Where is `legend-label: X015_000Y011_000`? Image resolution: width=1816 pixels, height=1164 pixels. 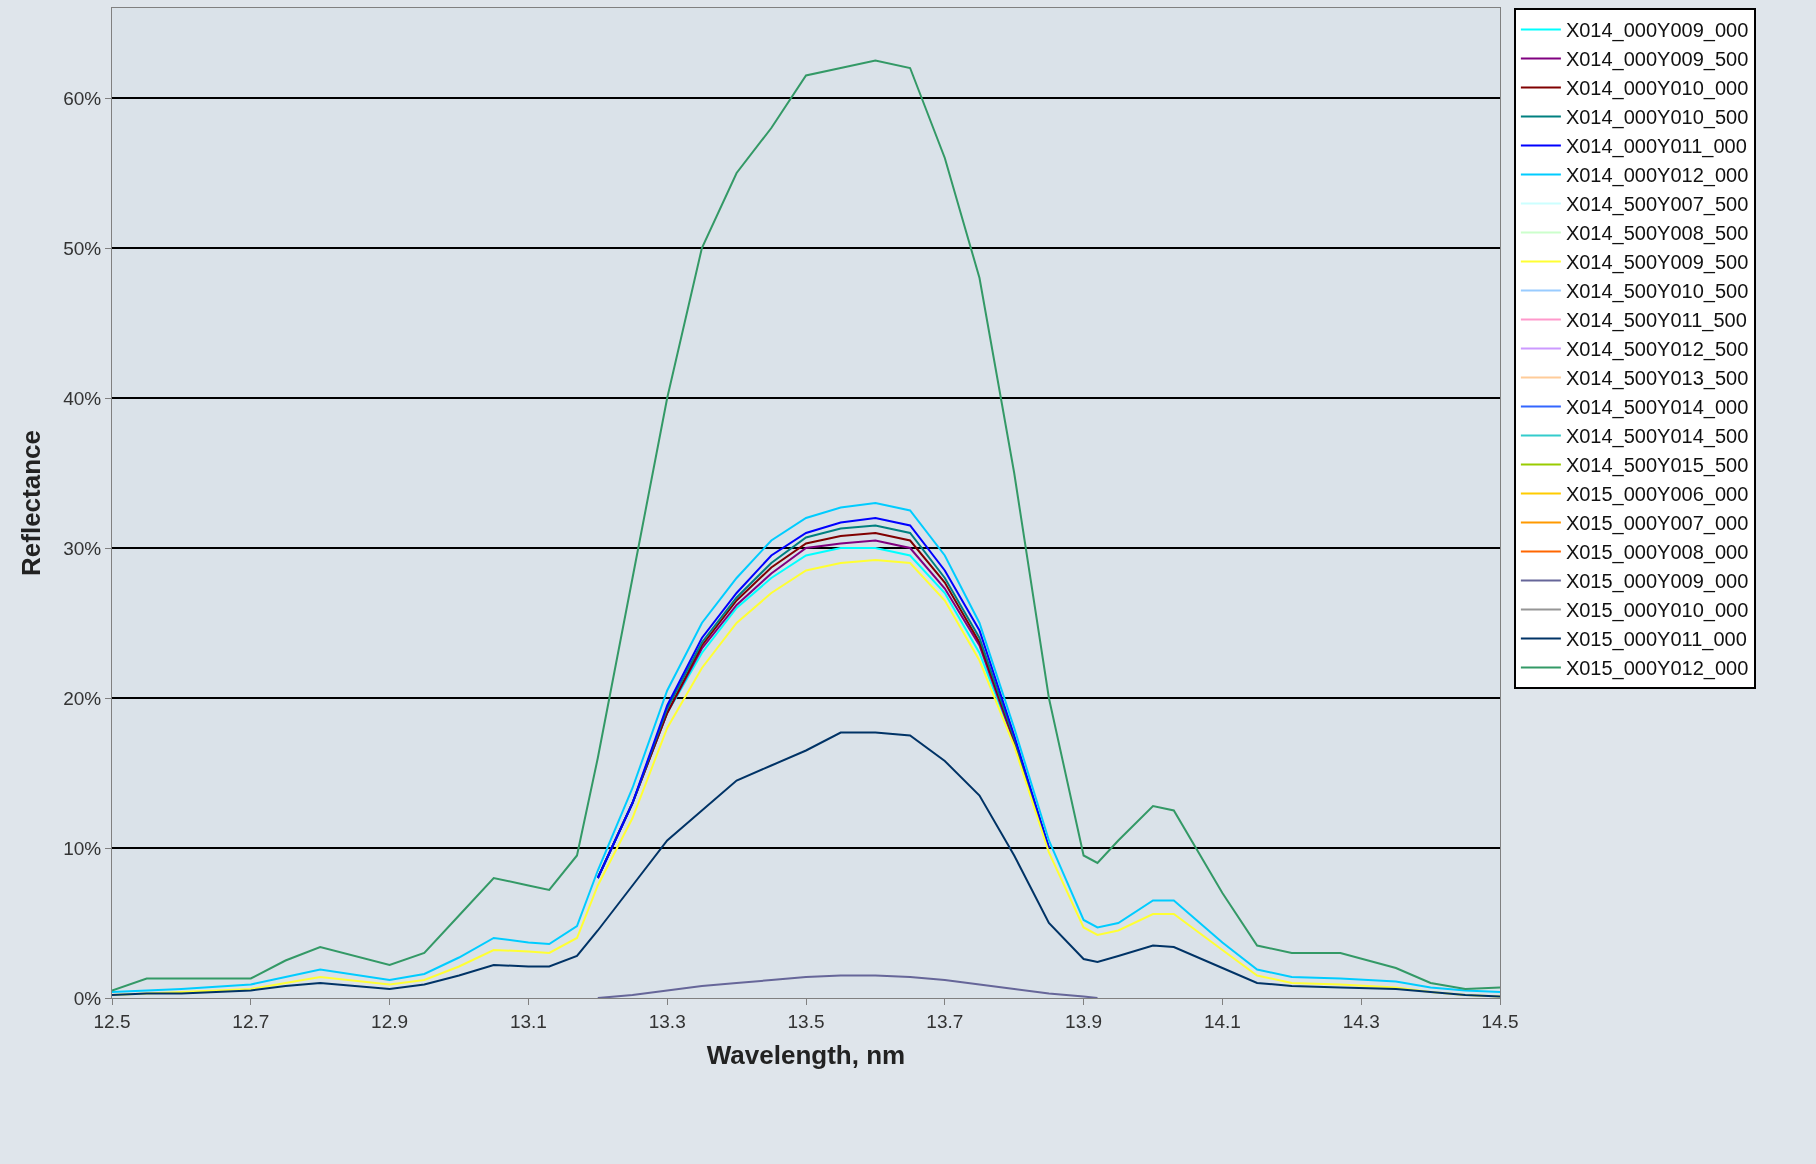
legend-label: X015_000Y011_000 is located at coordinates (1656, 640).